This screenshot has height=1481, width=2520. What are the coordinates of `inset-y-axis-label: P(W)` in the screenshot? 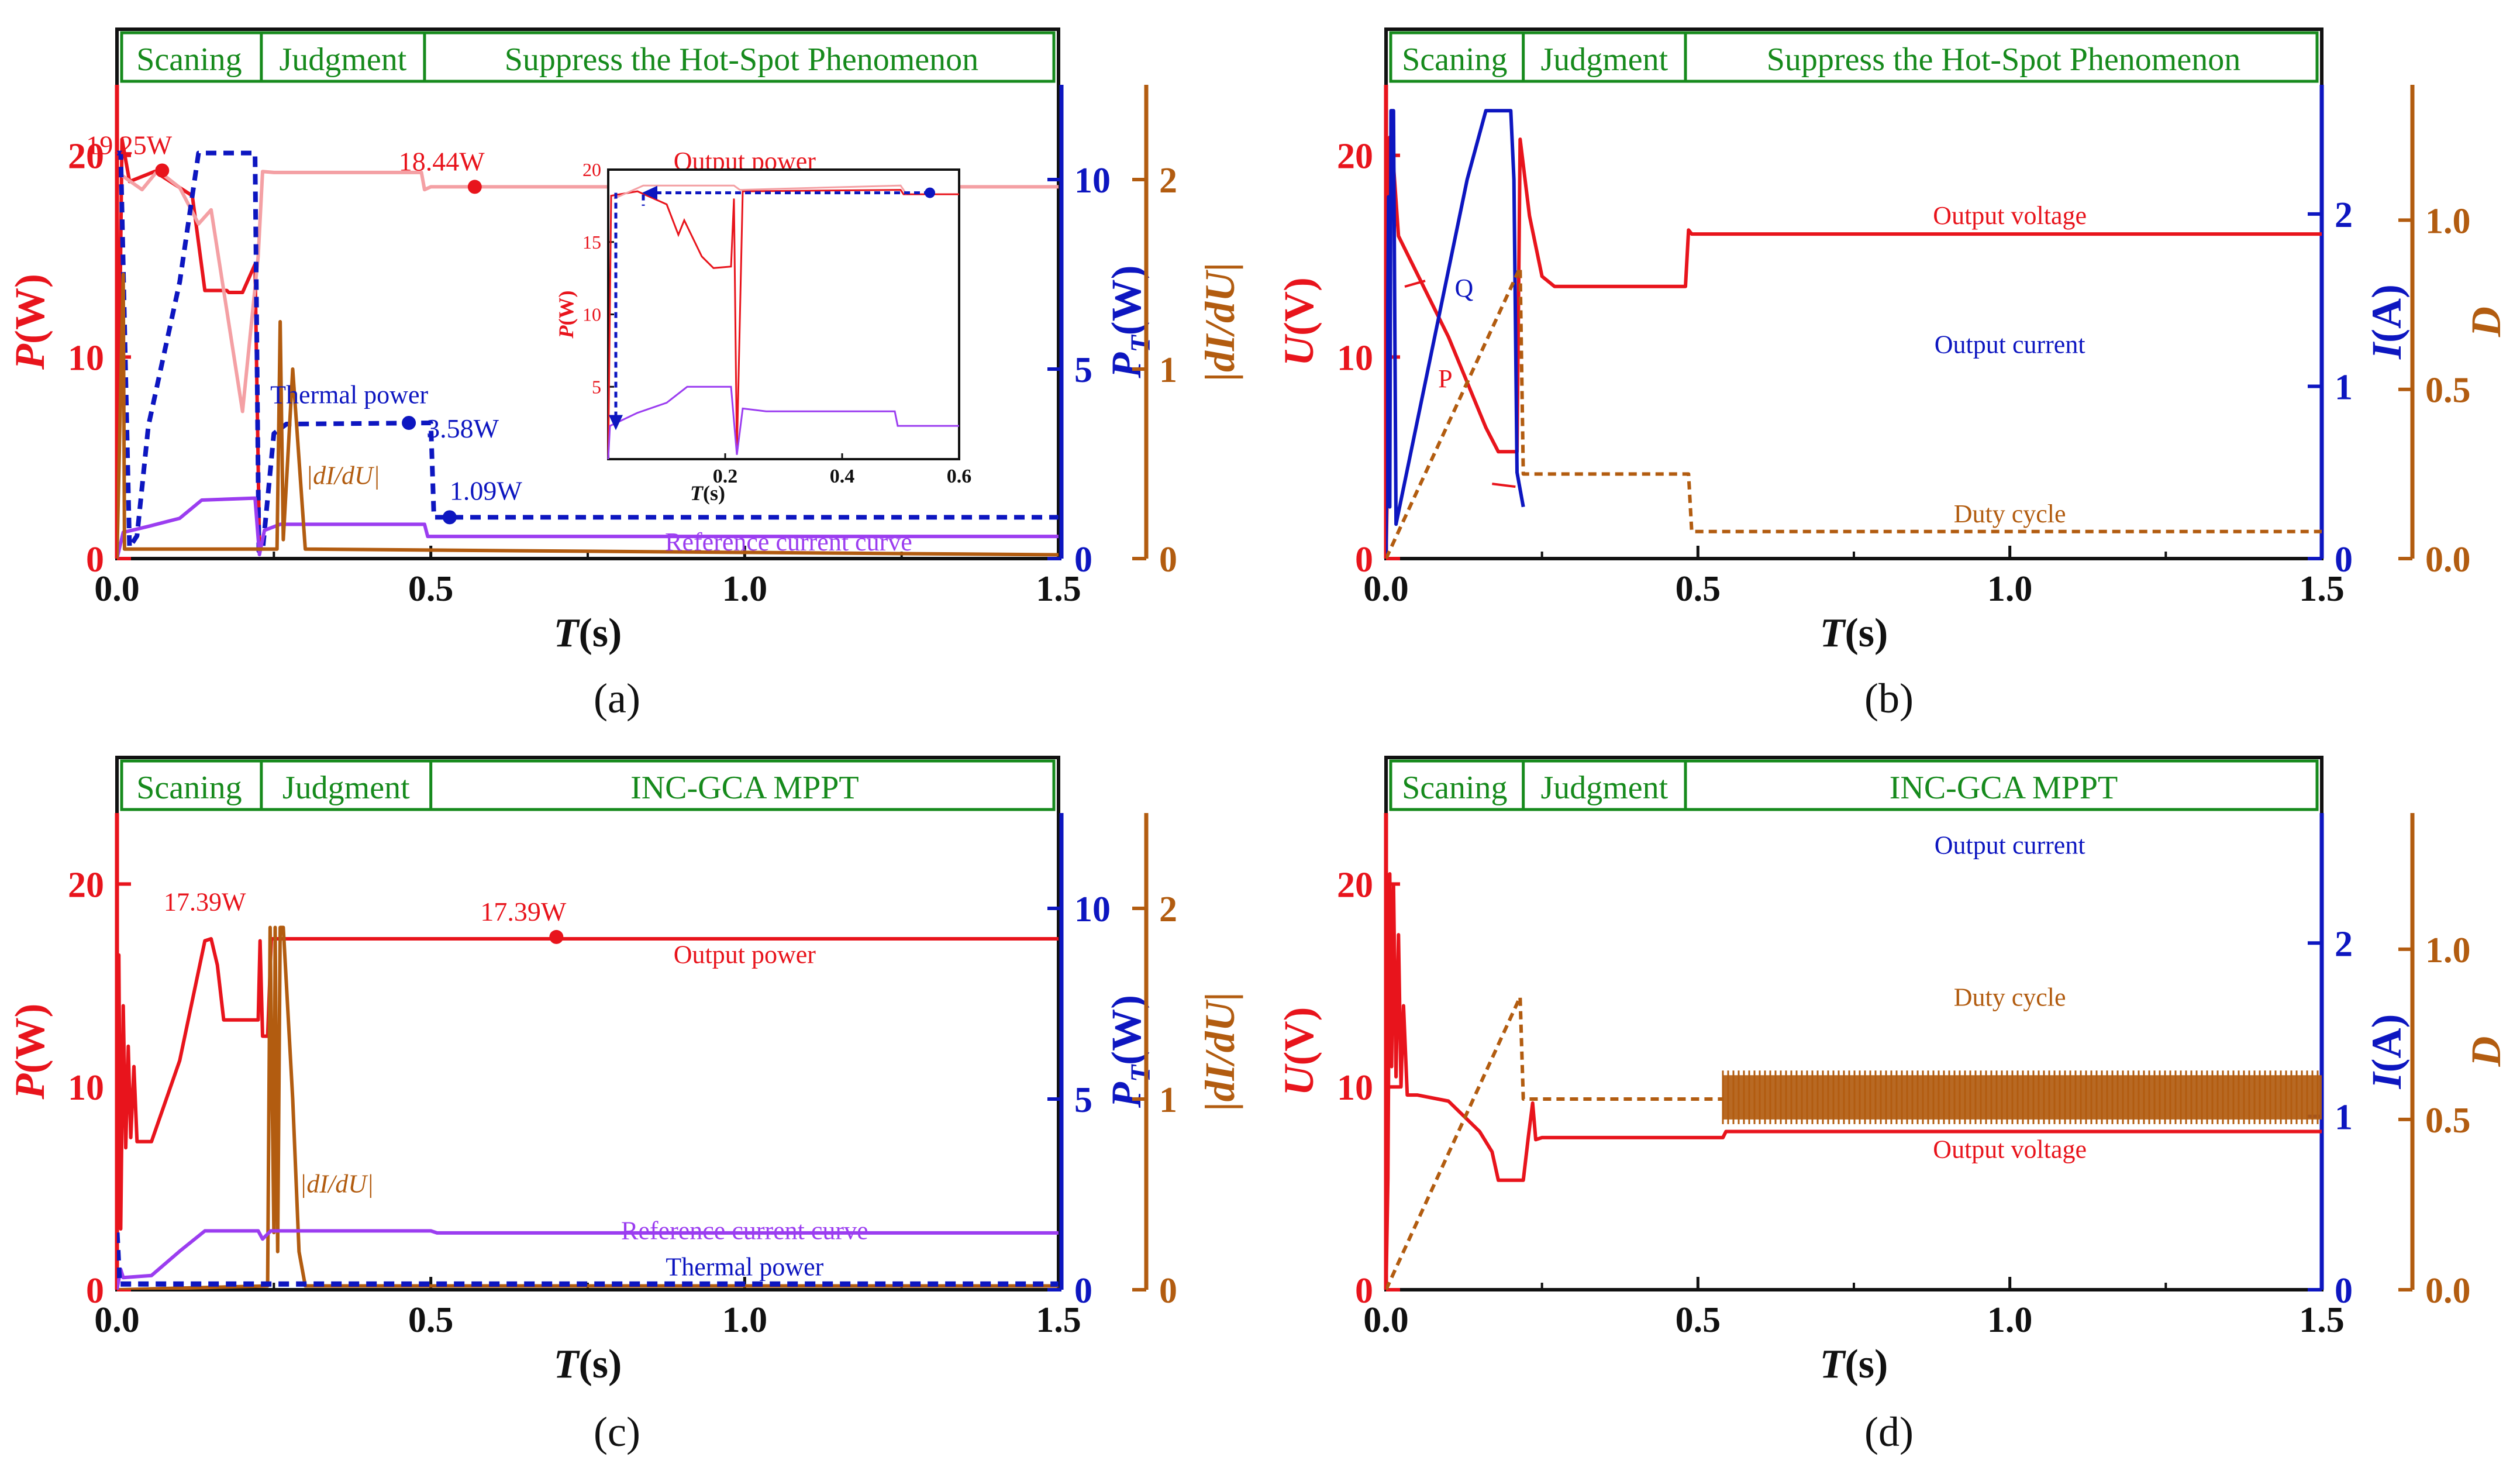 It's located at (566, 315).